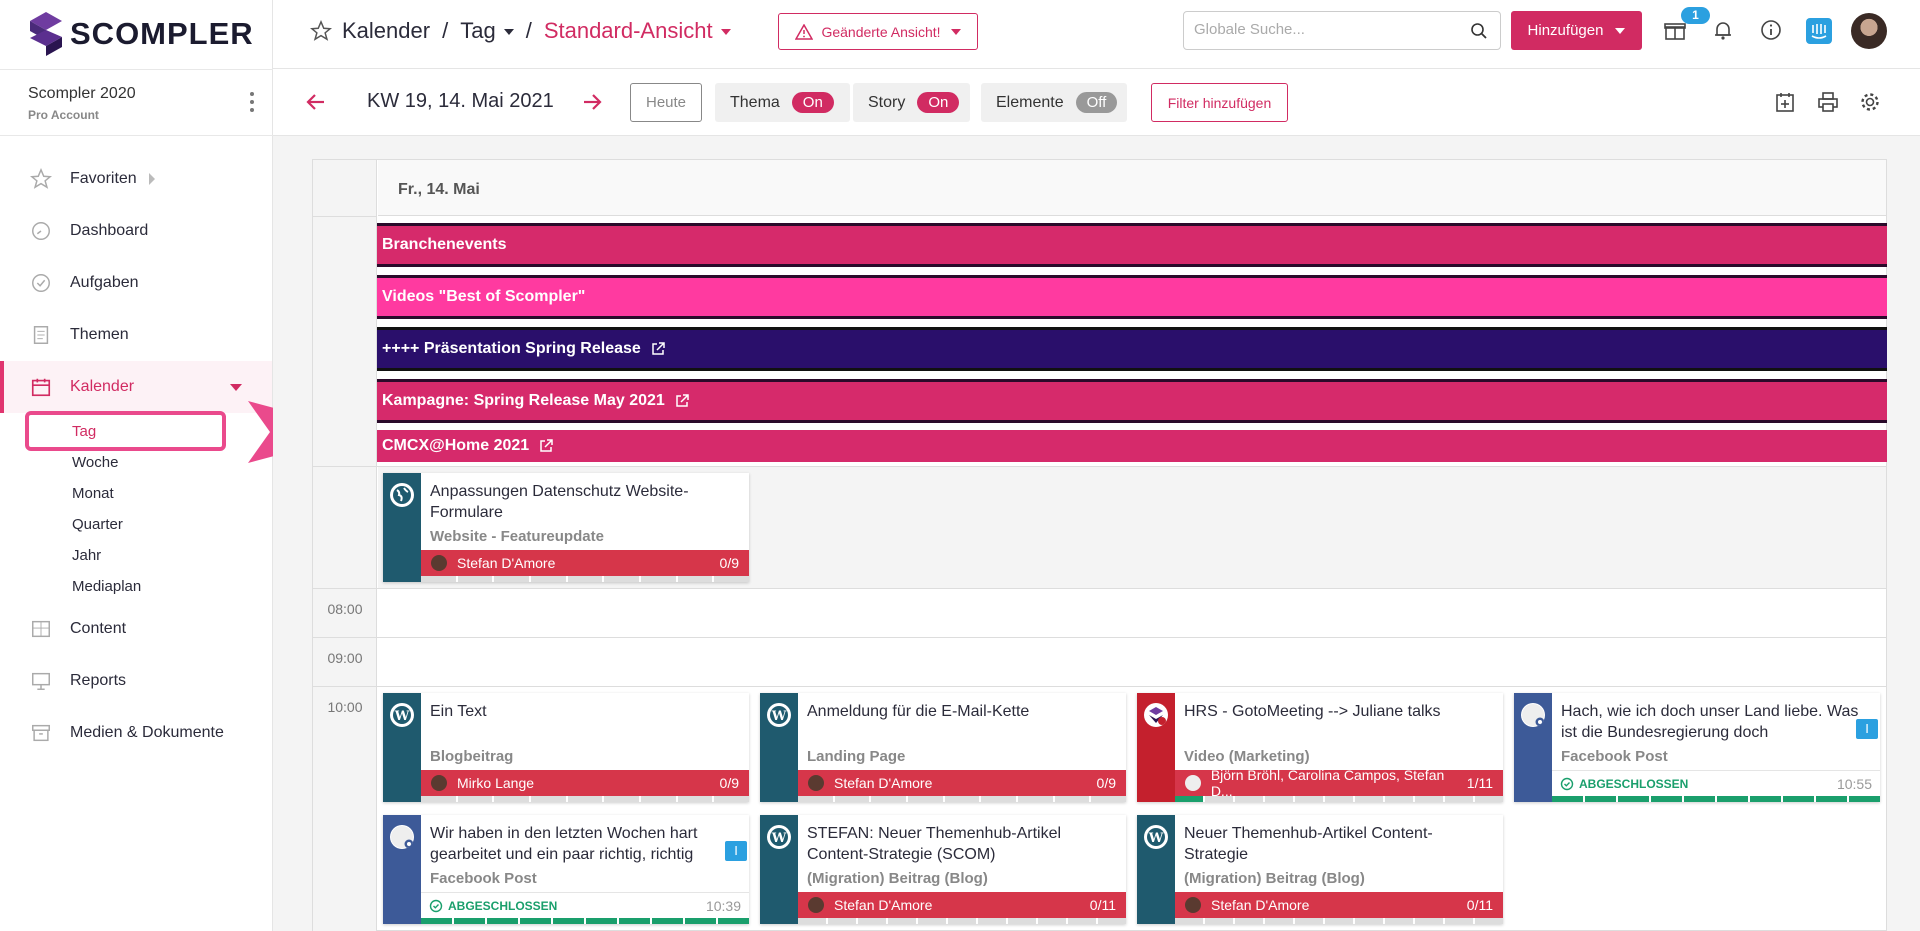  What do you see at coordinates (878, 31) in the screenshot?
I see `changed-view-button: Geänderte Ansicht!` at bounding box center [878, 31].